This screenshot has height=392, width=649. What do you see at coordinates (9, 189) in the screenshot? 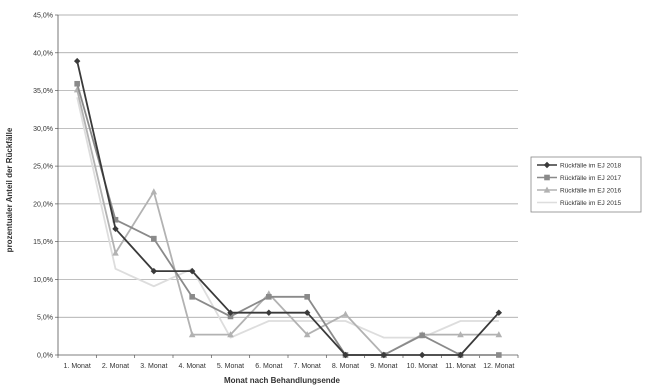
I see `y-axis-title: prozentualer Anteil der Rückfälle` at bounding box center [9, 189].